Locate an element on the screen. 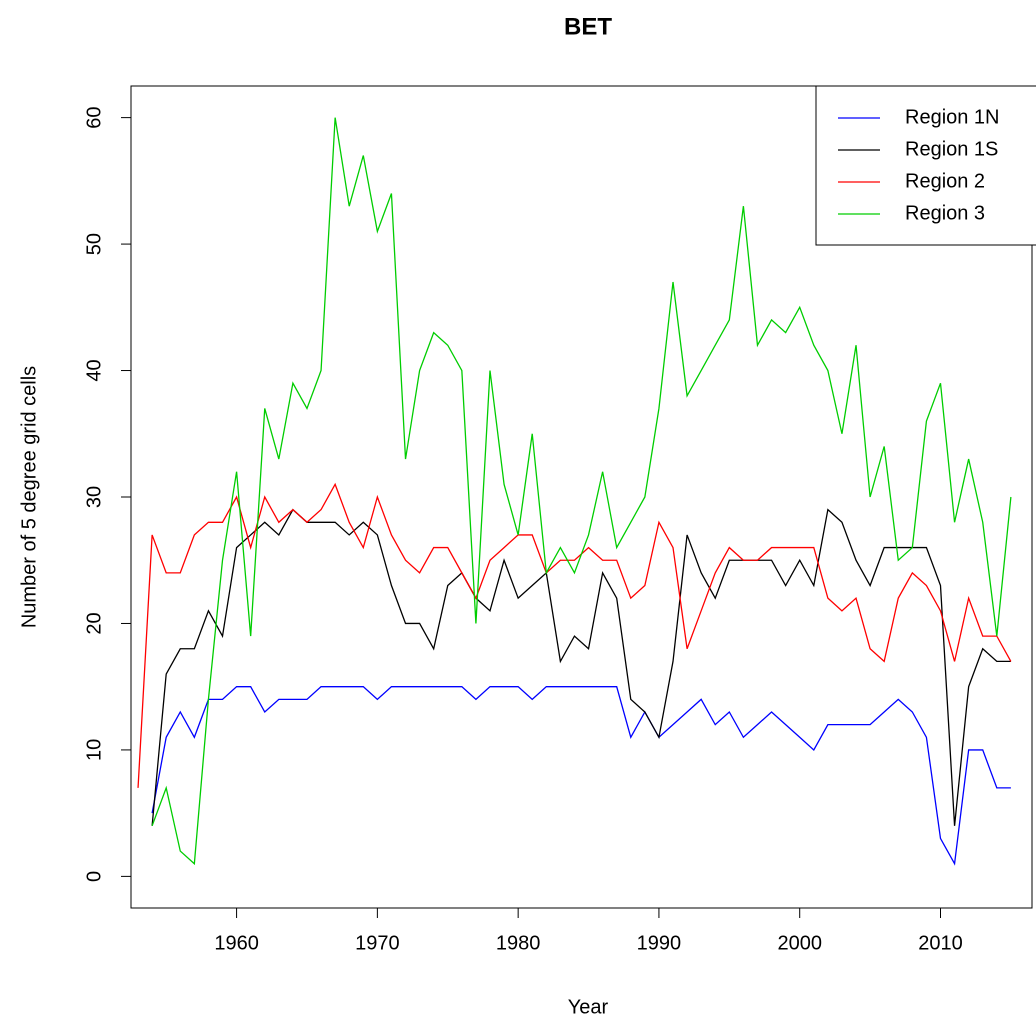  legend-label: Region 1S is located at coordinates (951, 149).